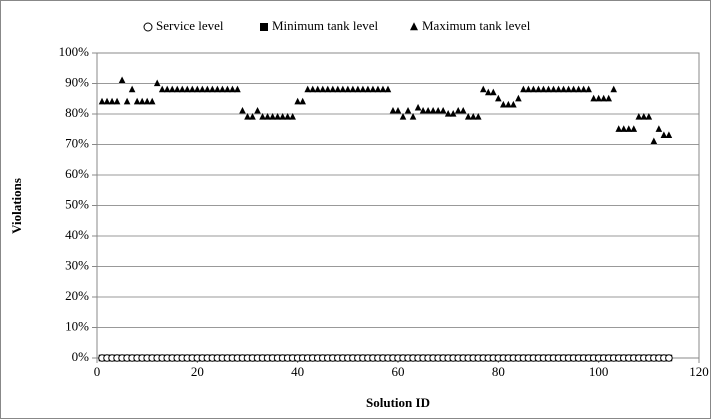 The width and height of the screenshot is (711, 419). Describe the element at coordinates (77, 81) in the screenshot. I see `y-tick-label: 90%` at that location.